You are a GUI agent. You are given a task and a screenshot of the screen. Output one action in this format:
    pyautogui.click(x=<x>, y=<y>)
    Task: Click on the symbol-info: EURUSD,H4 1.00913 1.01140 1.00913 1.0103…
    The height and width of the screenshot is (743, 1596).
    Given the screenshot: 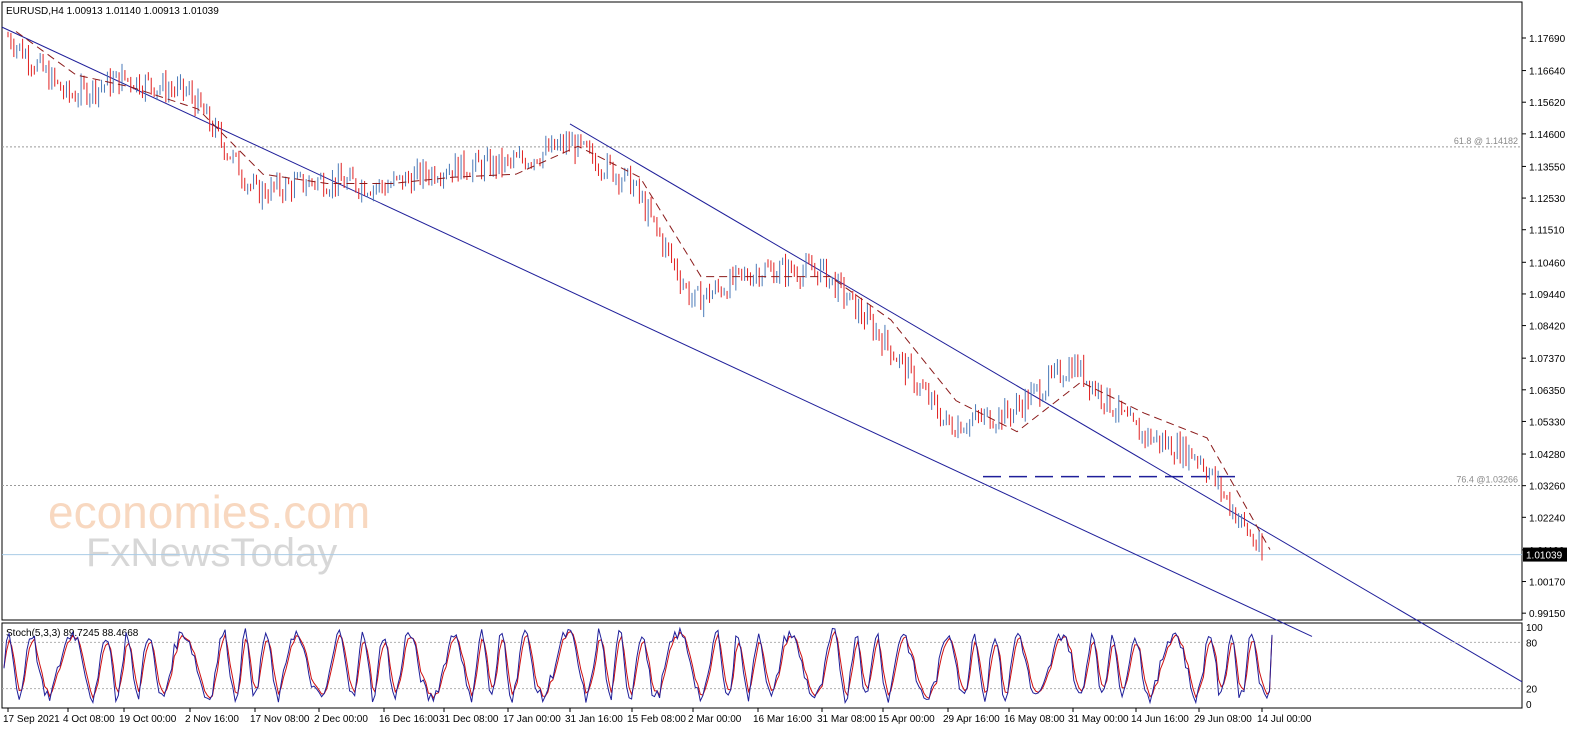 What is the action you would take?
    pyautogui.click(x=112, y=11)
    